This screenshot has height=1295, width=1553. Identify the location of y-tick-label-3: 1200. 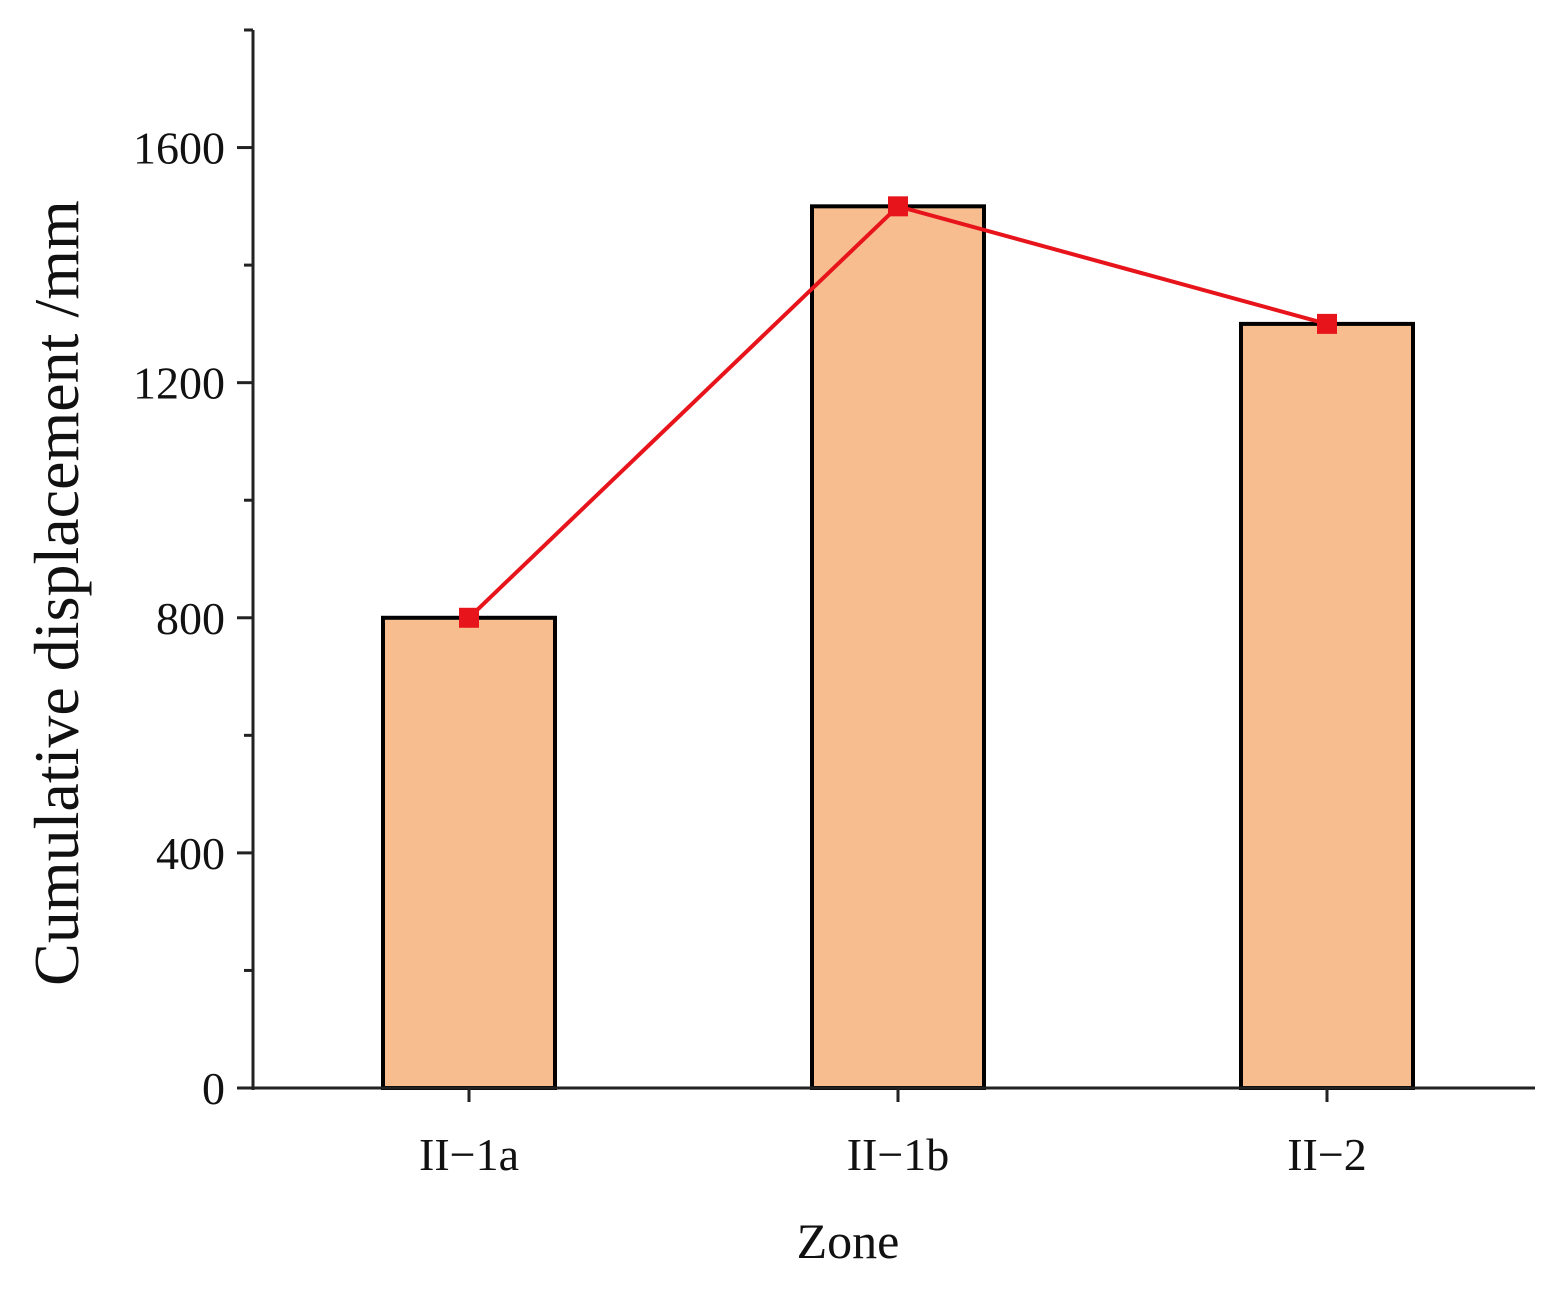
(179, 383).